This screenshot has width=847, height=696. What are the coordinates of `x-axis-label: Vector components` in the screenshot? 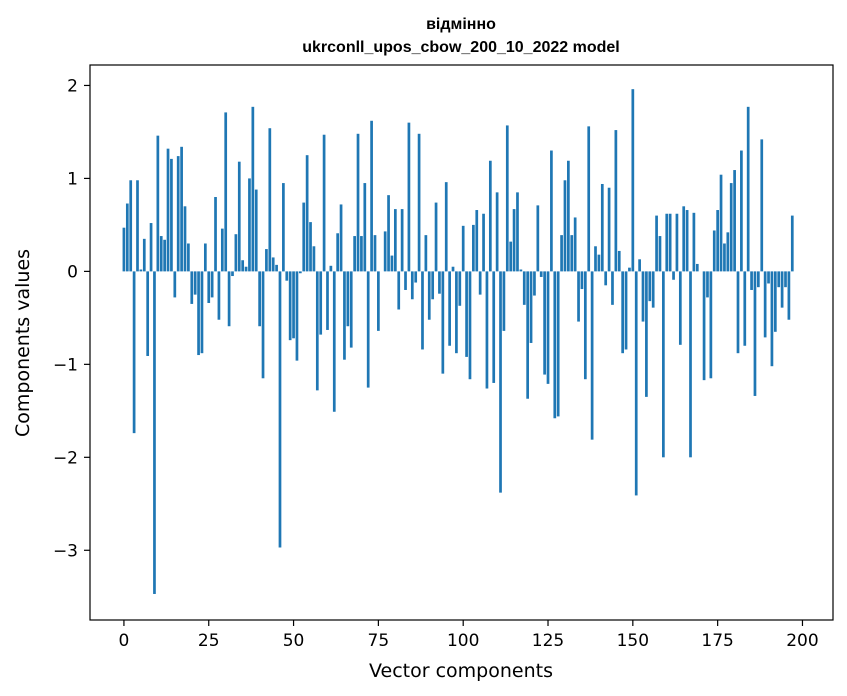 It's located at (461, 671).